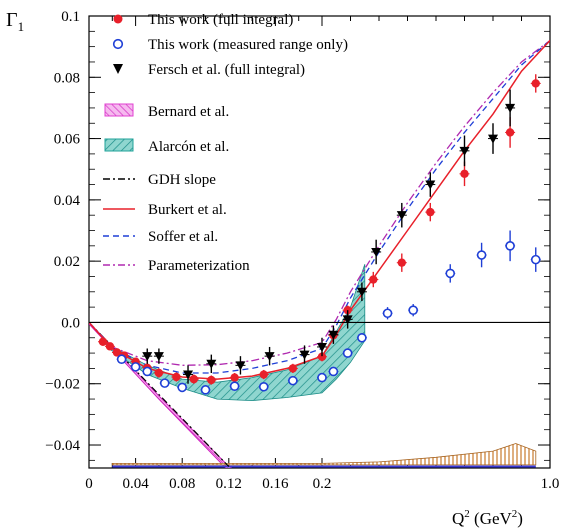 The image size is (566, 532). Describe the element at coordinates (62, 446) in the screenshot. I see `y-tick-label: −0.04` at that location.